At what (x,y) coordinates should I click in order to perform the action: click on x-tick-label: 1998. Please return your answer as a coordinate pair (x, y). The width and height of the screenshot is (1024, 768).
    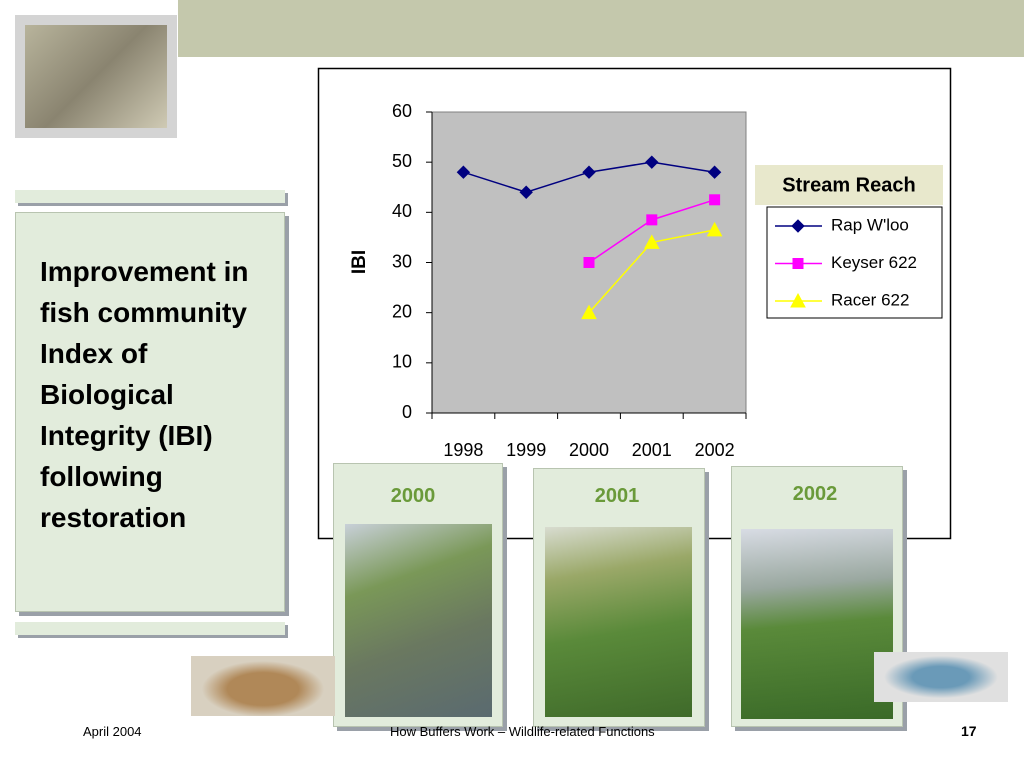
    Looking at the image, I should click on (463, 450).